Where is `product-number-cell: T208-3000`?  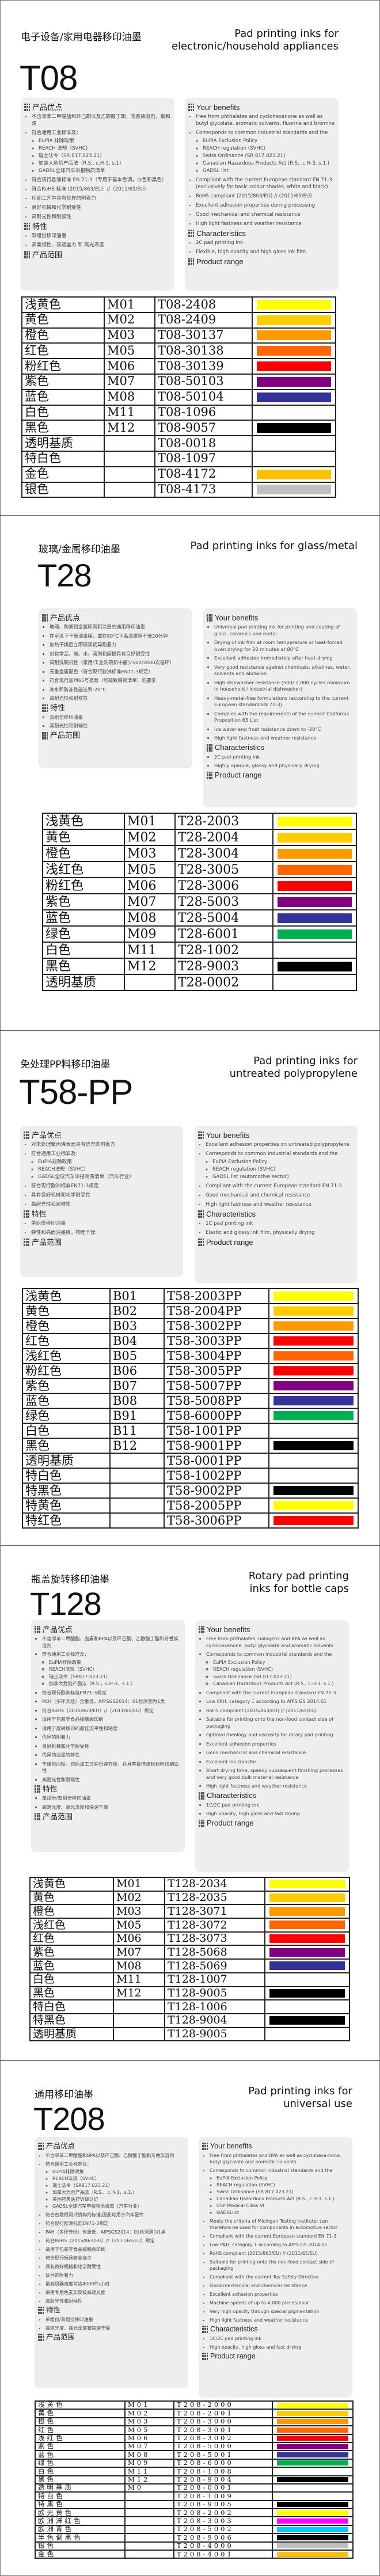 product-number-cell: T208-3000 is located at coordinates (223, 2422).